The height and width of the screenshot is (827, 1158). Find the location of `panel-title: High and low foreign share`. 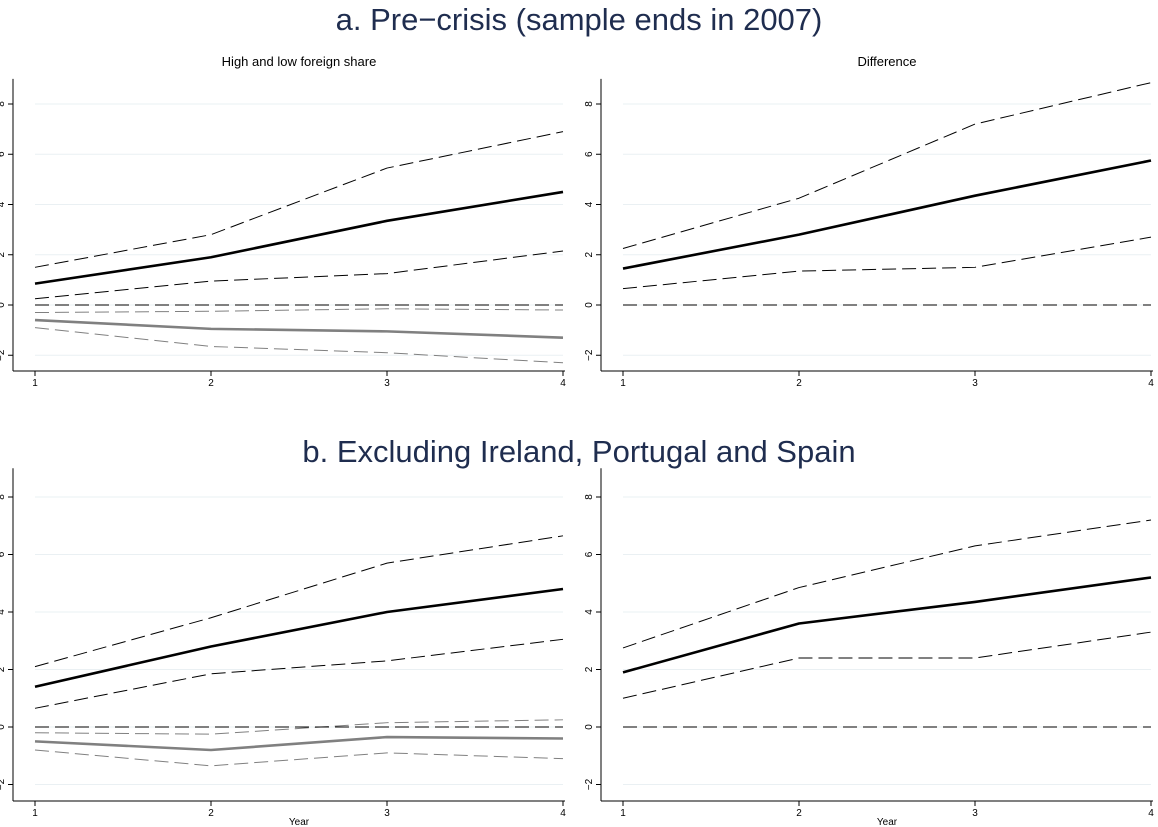

panel-title: High and low foreign share is located at coordinates (299, 61).